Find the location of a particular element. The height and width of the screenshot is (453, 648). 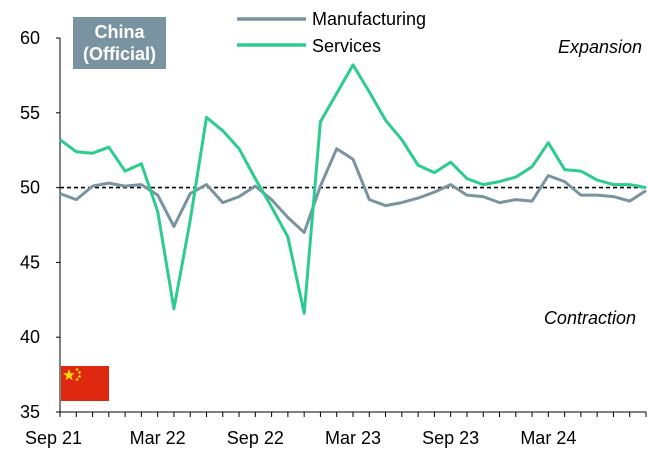

y-tick-label: 45 is located at coordinates (30, 262).